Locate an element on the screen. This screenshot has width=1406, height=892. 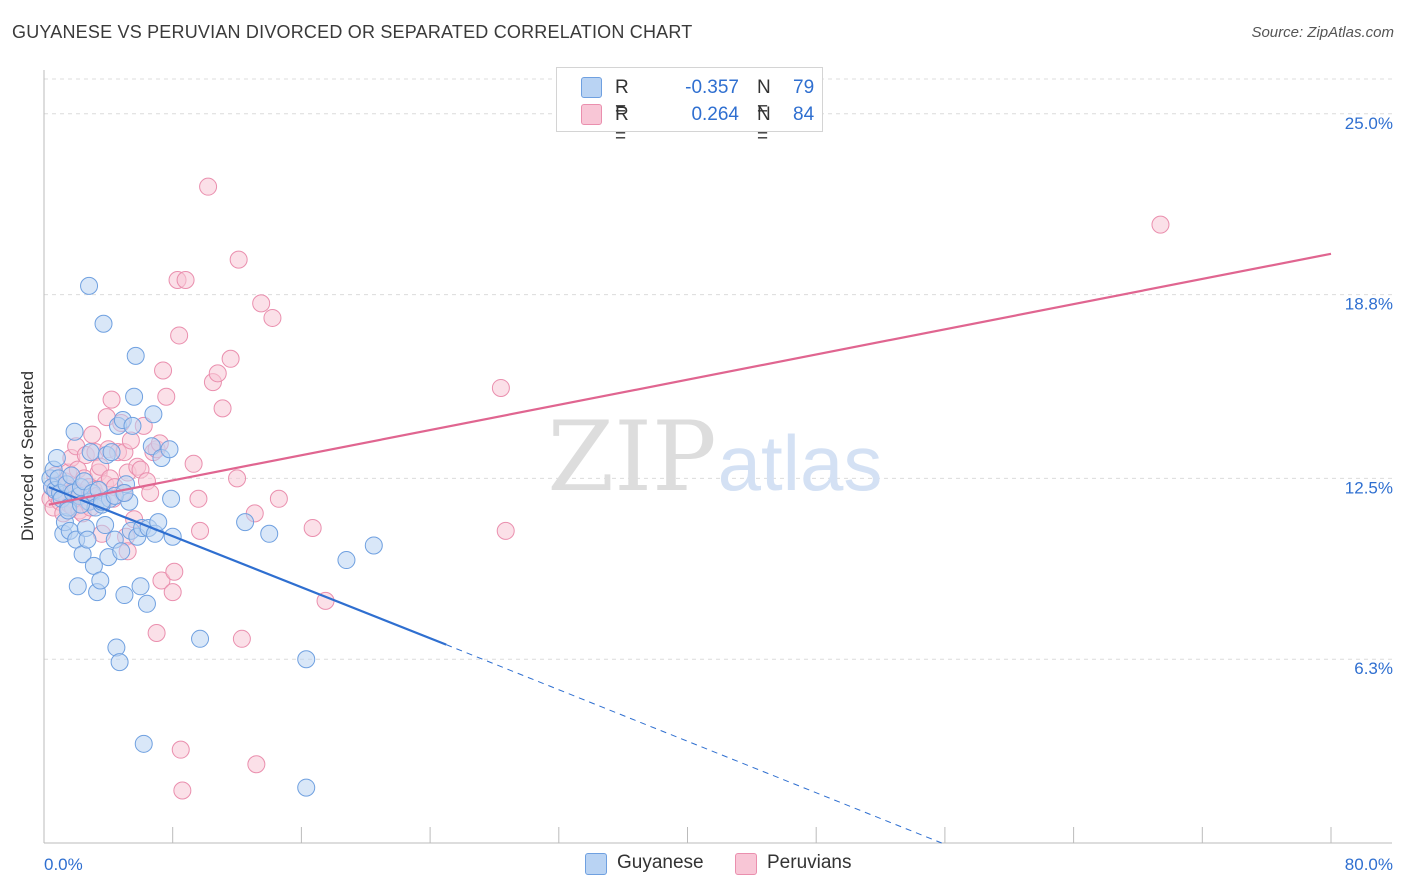
guyanese-trend-extension is located at coordinates (694, 744).